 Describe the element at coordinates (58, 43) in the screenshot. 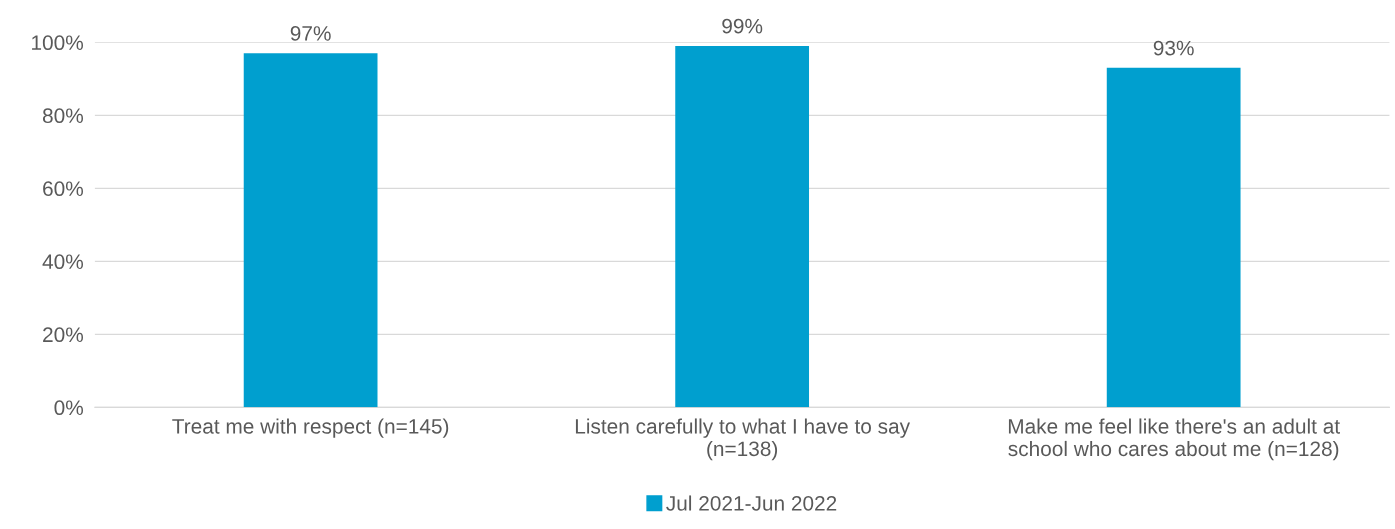

I see `y-tick-label: 100%` at that location.